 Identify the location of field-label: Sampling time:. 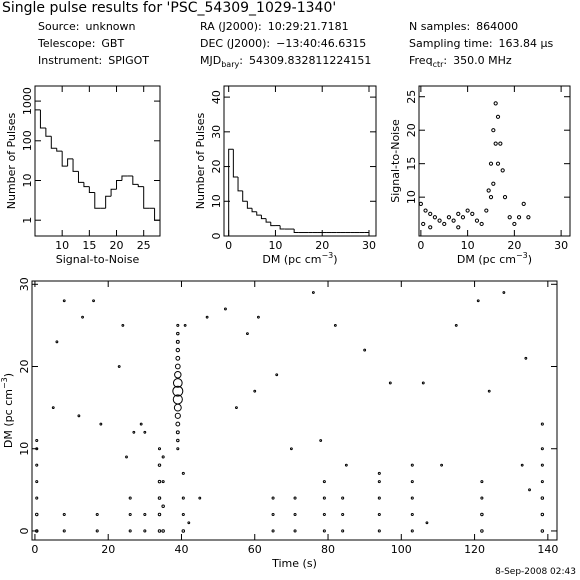
(451, 43).